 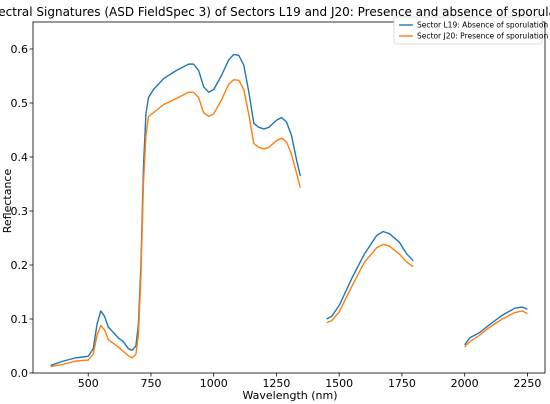 What do you see at coordinates (214, 383) in the screenshot?
I see `x-tick-label: 1000` at bounding box center [214, 383].